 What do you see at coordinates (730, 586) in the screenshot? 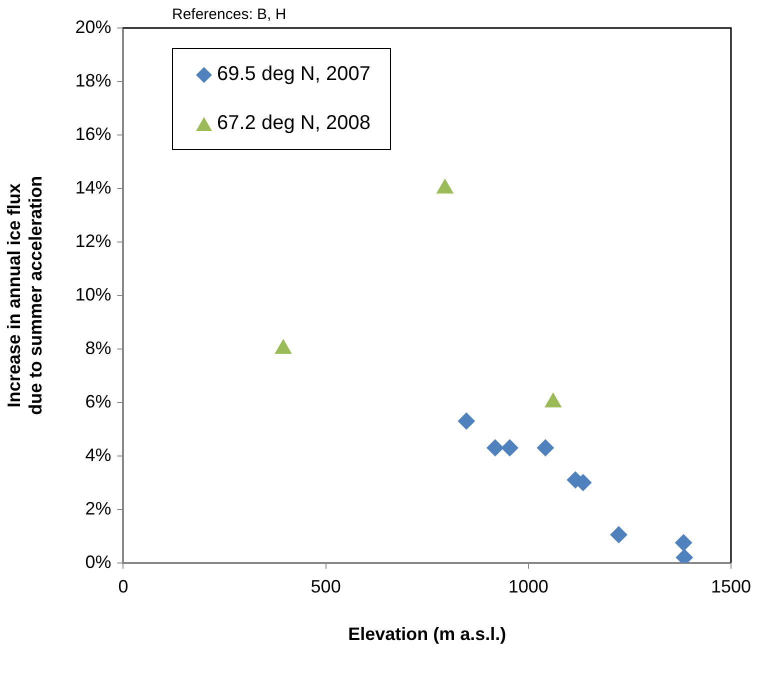
I see `x-tick-label: 1500` at bounding box center [730, 586].